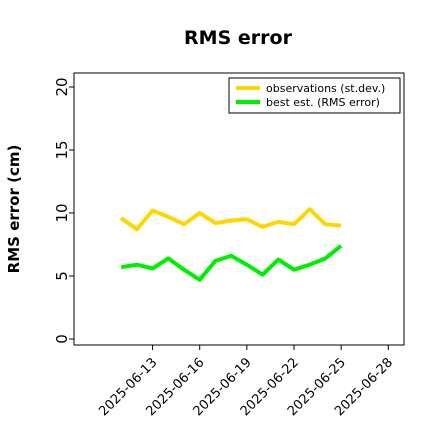 Image resolution: width=440 pixels, height=440 pixels. Describe the element at coordinates (62, 339) in the screenshot. I see `y-tick-label: 0` at that location.